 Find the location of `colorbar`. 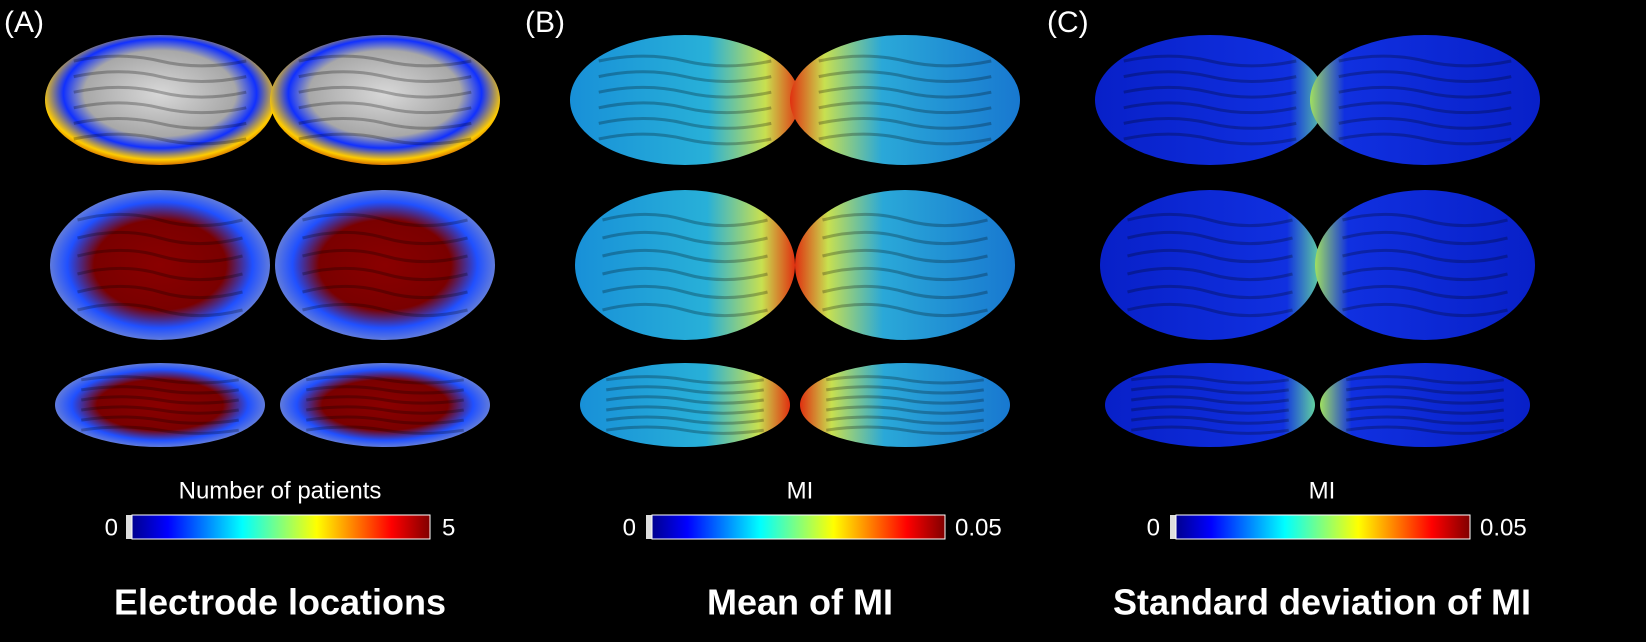

colorbar is located at coordinates (1323, 527).